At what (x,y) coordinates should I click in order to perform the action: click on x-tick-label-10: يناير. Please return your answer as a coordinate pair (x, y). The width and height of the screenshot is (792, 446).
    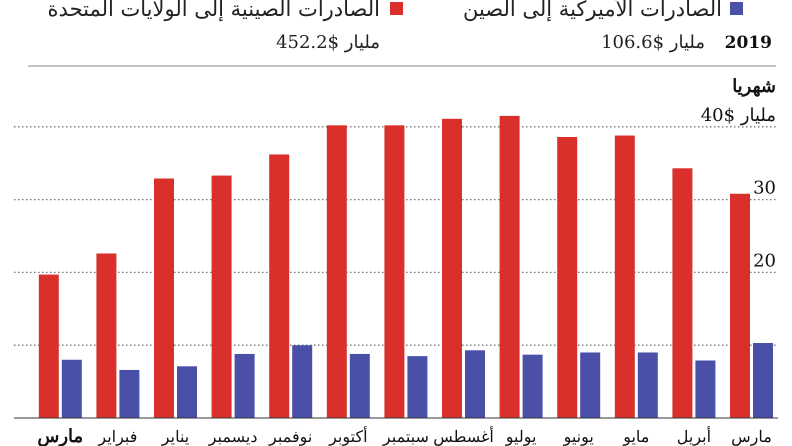
    Looking at the image, I should click on (175, 436).